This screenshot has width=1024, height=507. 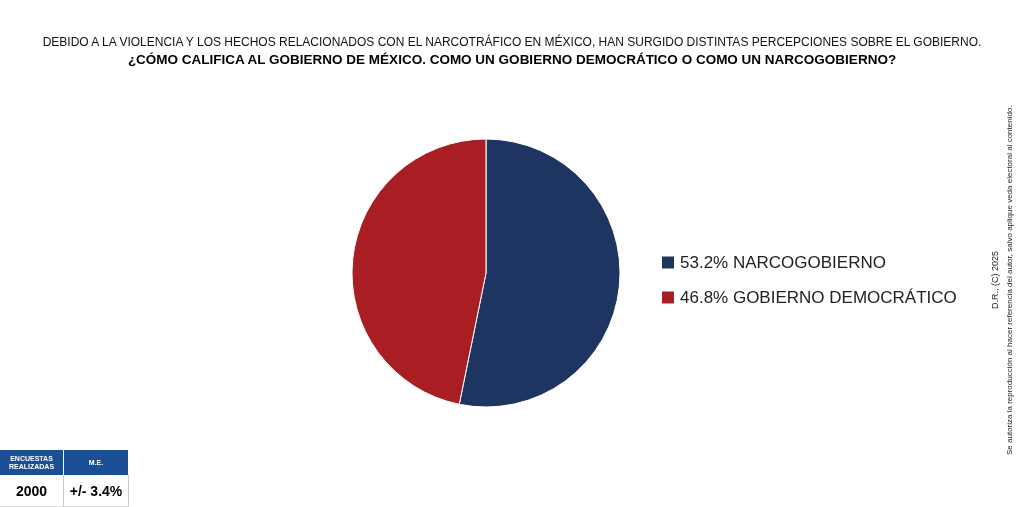 What do you see at coordinates (512, 41) in the screenshot?
I see `chart-title: DEBIDO A LA VIOLENCIA Y LOS HECHOS RELACIONADOS CON EL NARCOTRÁFICO EN MÉXICO, HAN SURGIDO DISTINTAS PERCEPCIONES SOBRE EL GOBIERNO.` at bounding box center [512, 41].